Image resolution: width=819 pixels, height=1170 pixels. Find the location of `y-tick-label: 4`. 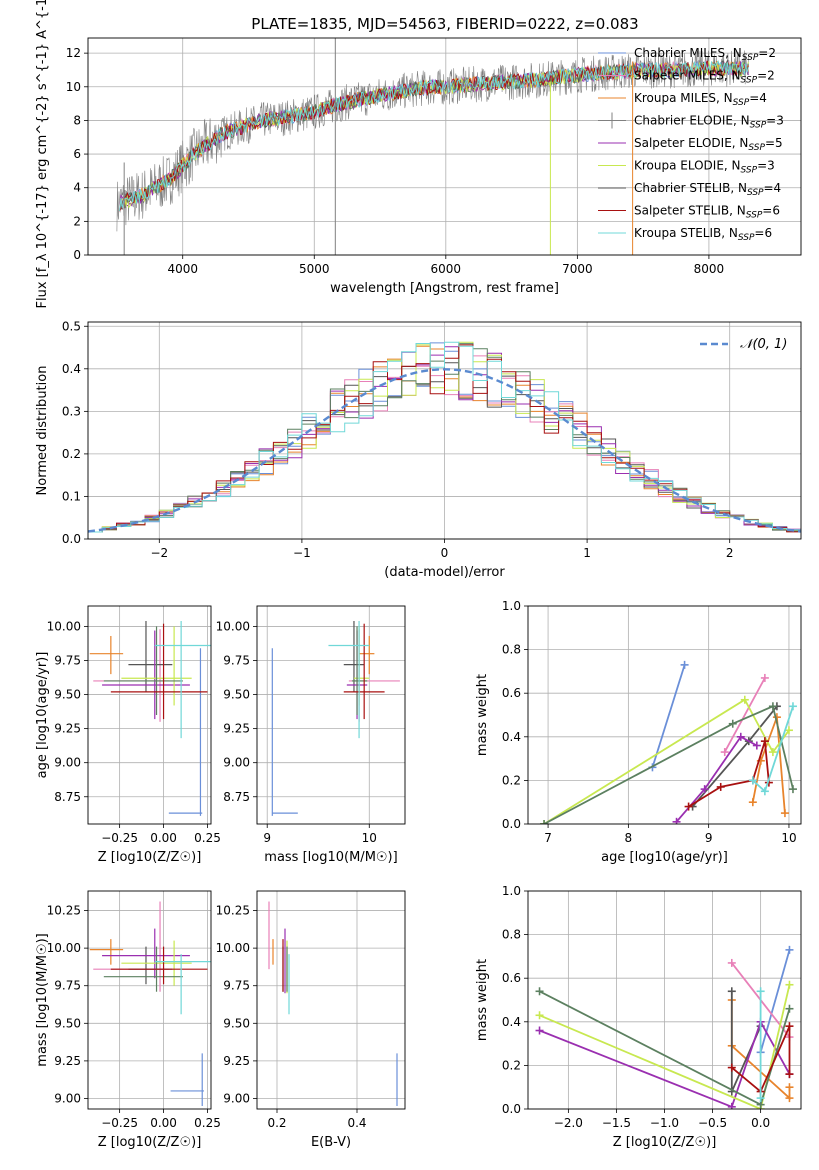

y-tick-label: 4 is located at coordinates (77, 188).